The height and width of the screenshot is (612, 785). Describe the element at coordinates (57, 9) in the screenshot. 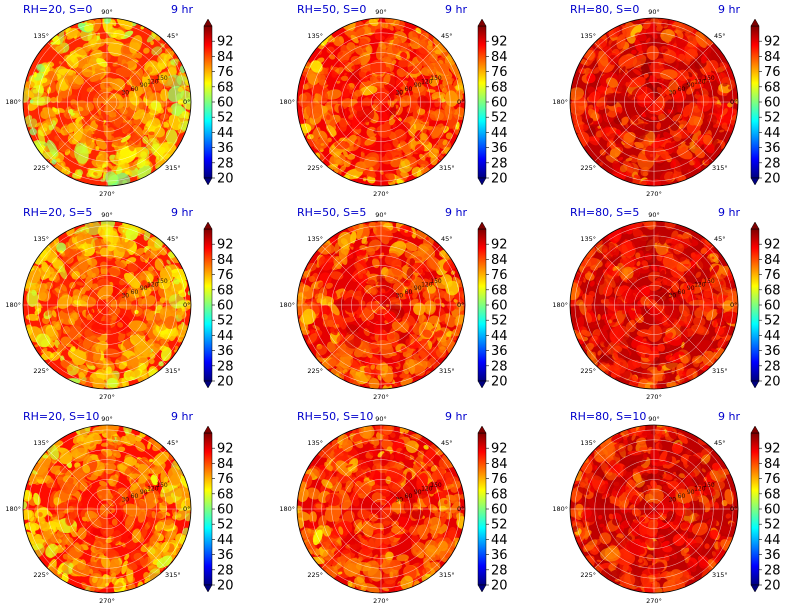

I see `panel-title: RH=20, S=0` at that location.